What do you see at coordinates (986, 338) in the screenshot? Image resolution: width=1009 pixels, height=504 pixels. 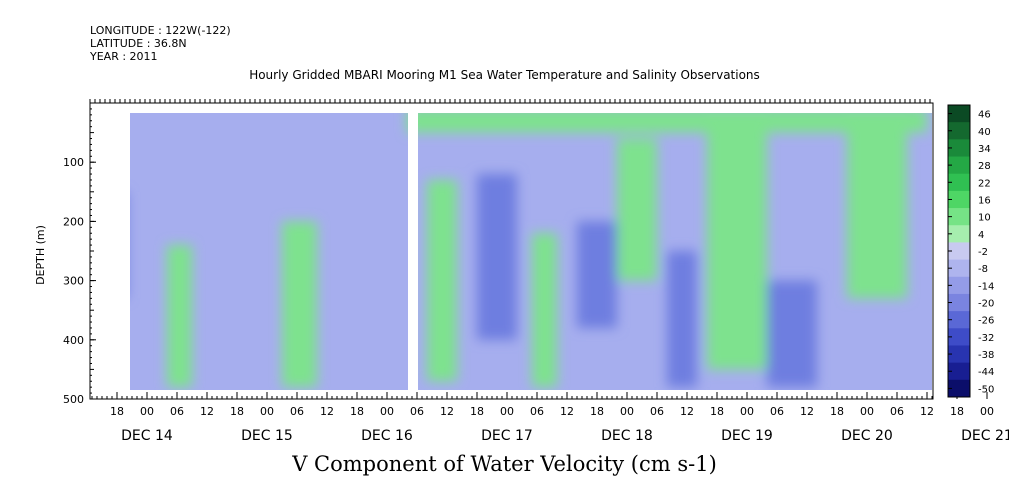 I see `colorbar-label: -32` at bounding box center [986, 338].